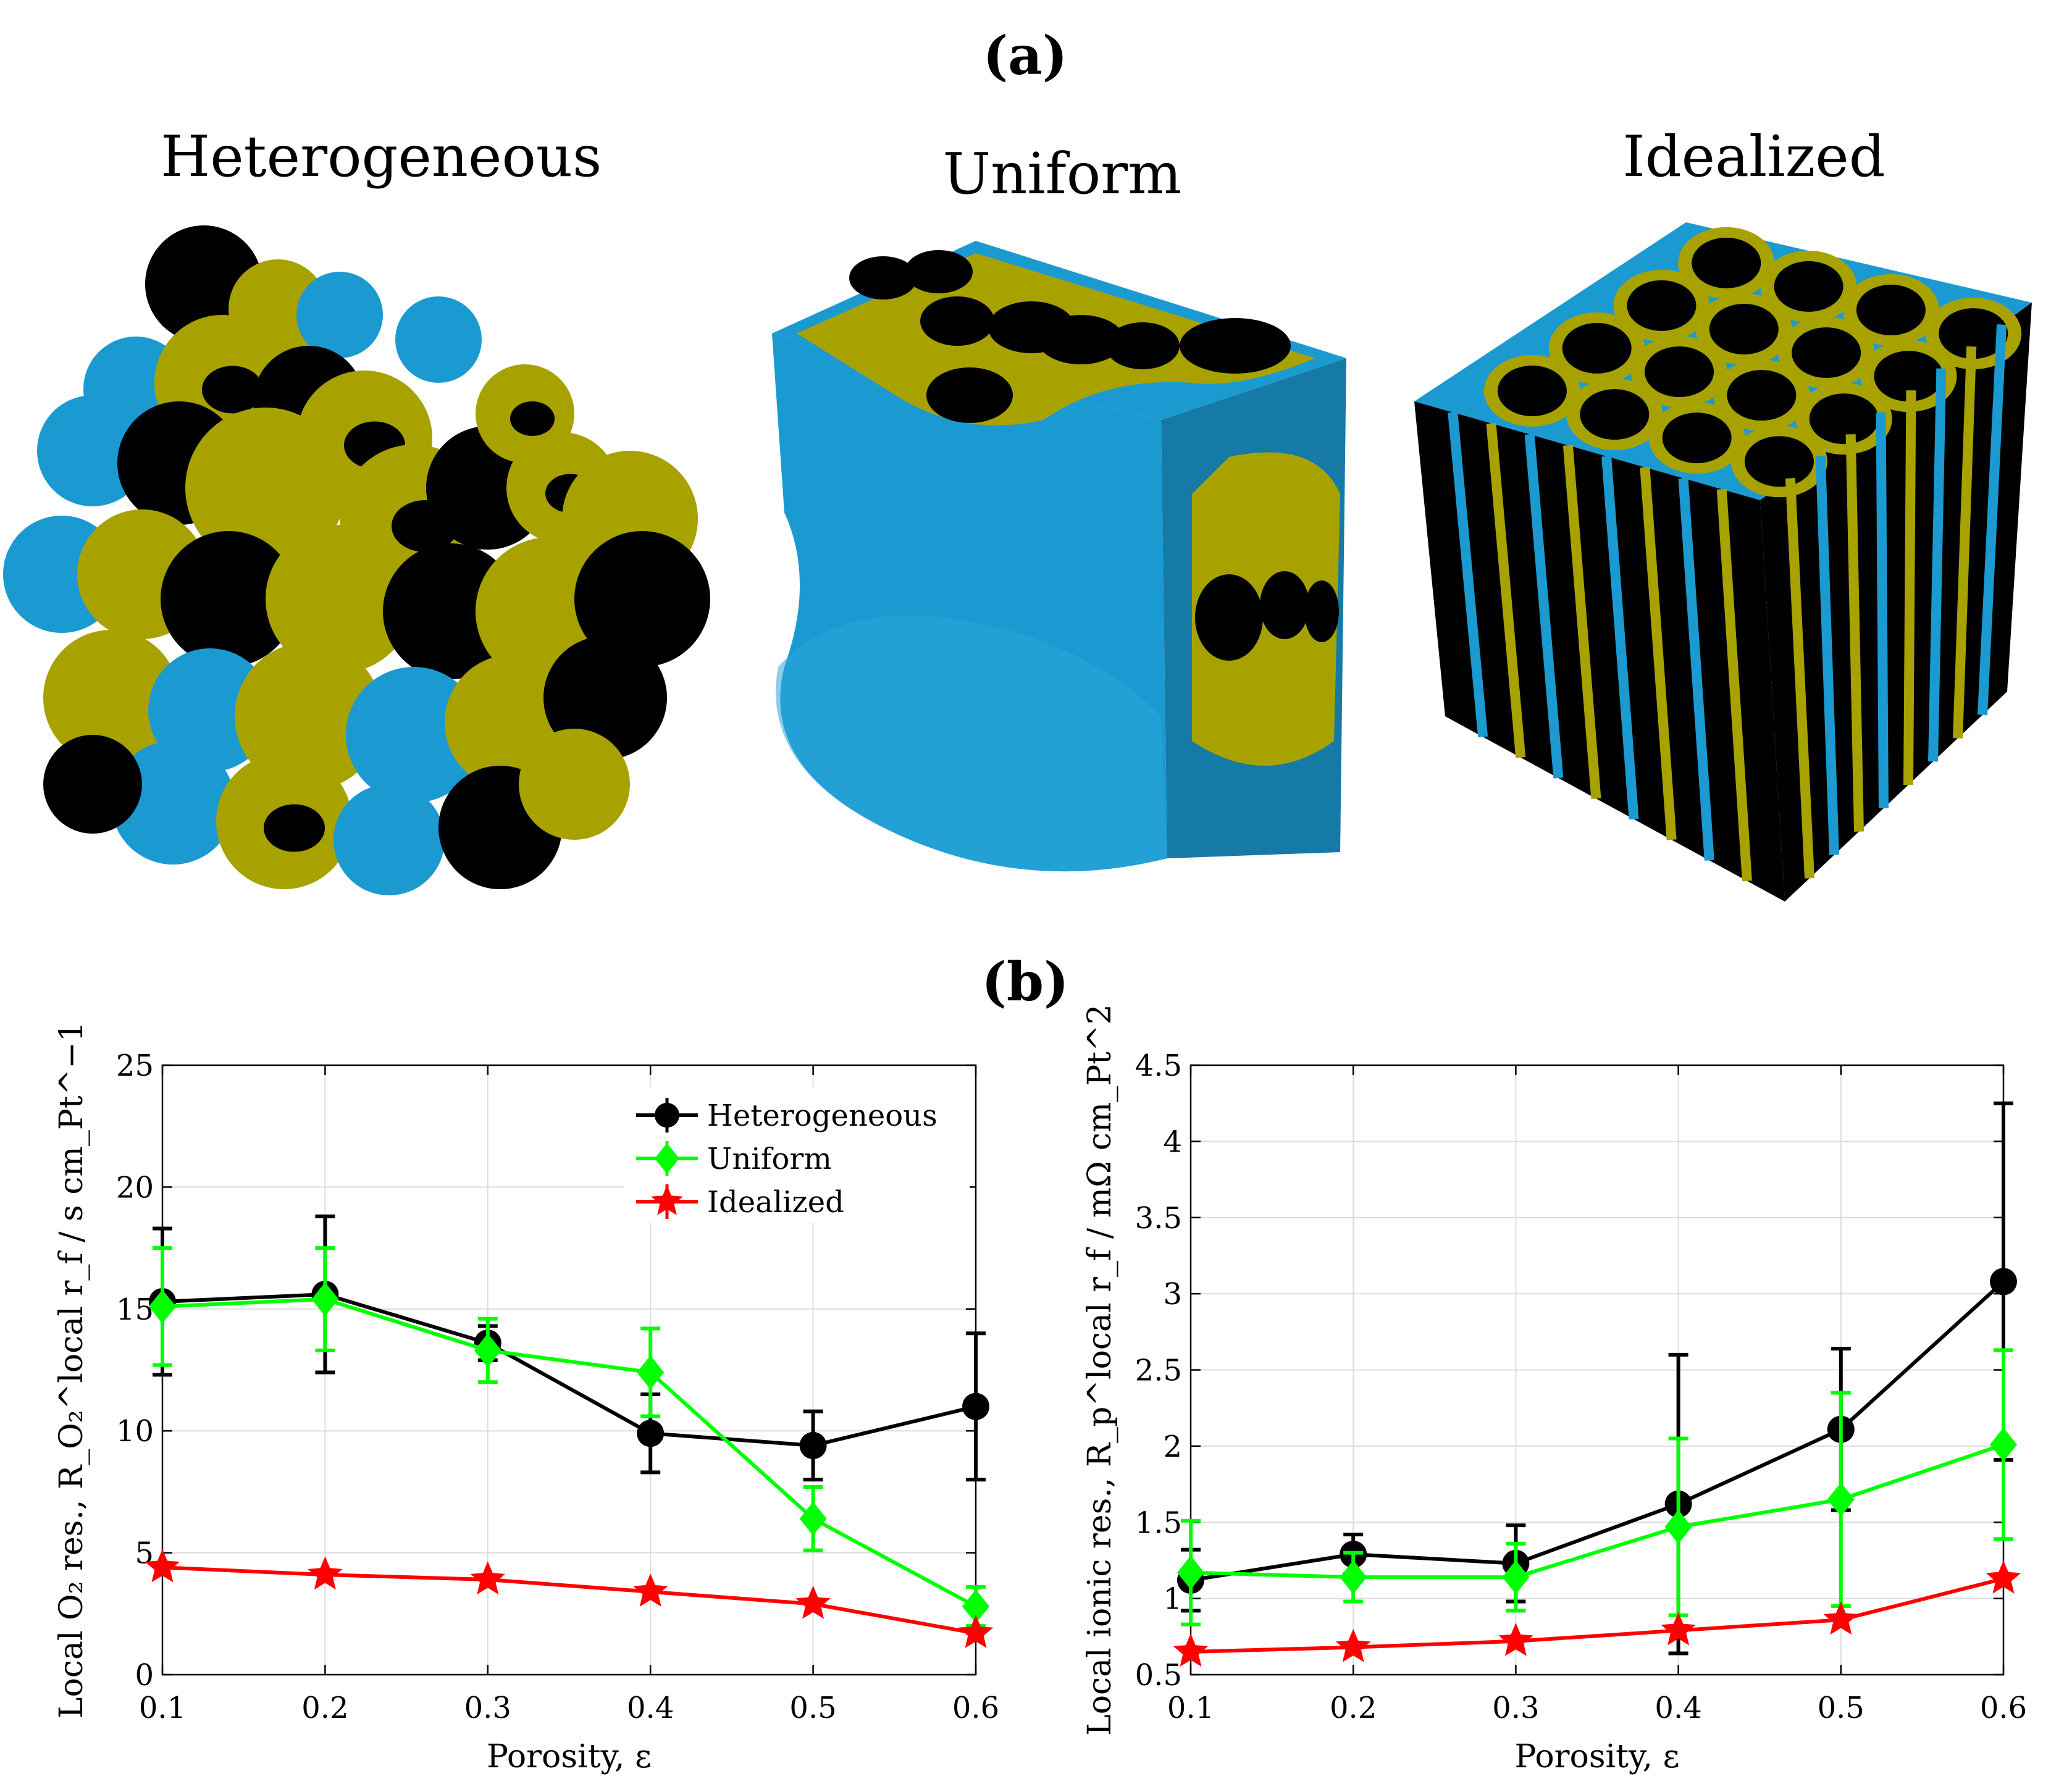 The height and width of the screenshot is (1792, 2051). Describe the element at coordinates (135, 1431) in the screenshot. I see `y-tick-label: 10` at that location.